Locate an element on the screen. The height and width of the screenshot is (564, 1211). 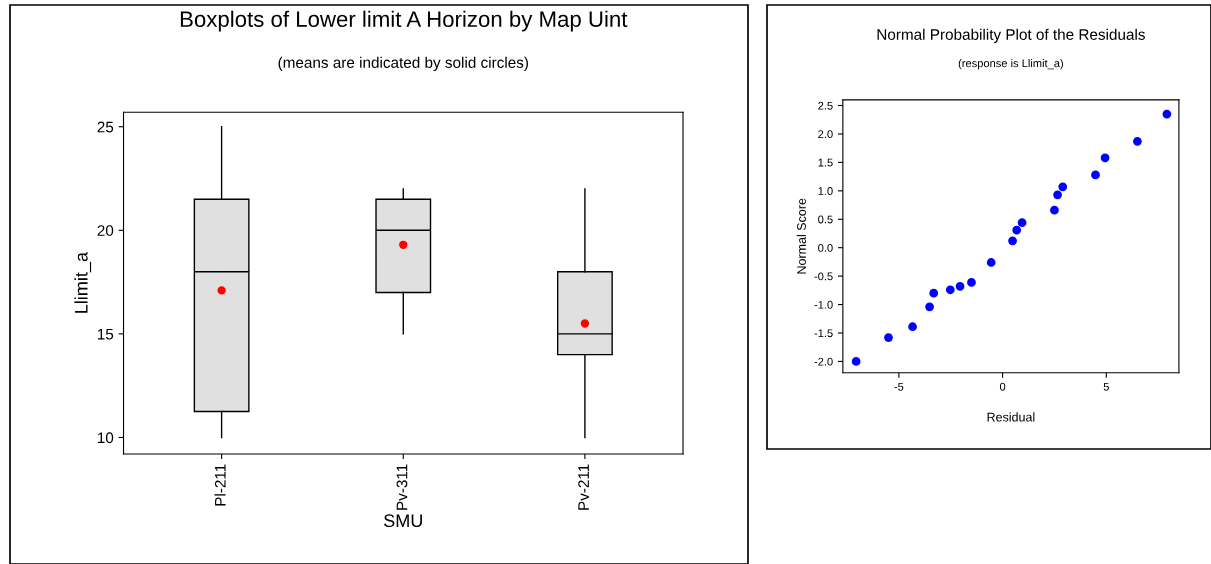
x-tick-label: -5 is located at coordinates (899, 386).